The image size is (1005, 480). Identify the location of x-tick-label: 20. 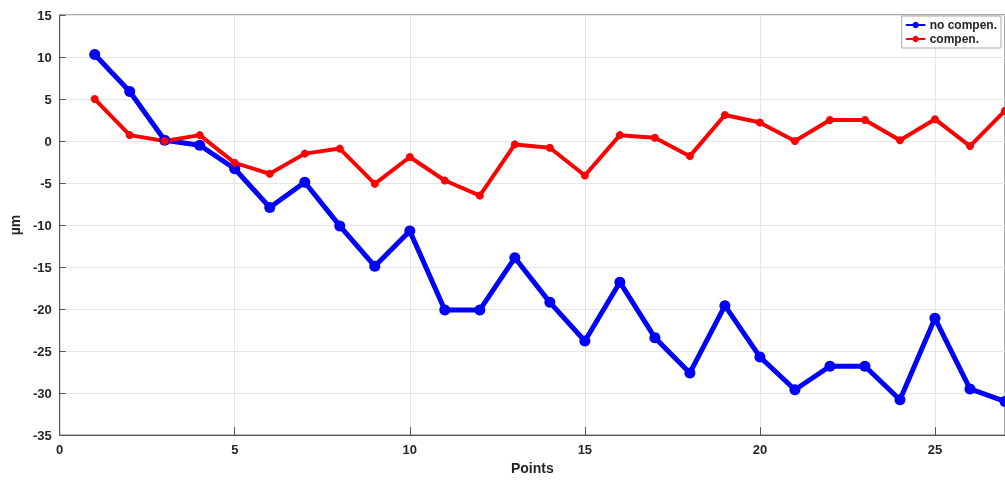
(760, 450).